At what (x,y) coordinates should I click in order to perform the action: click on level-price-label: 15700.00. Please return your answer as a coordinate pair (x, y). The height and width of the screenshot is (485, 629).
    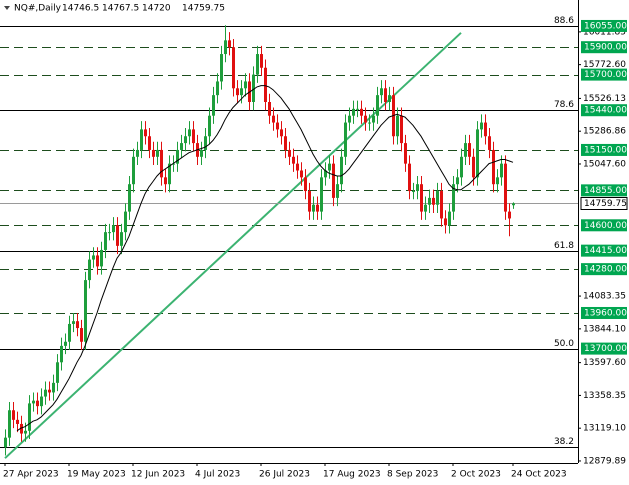
    Looking at the image, I should click on (605, 75).